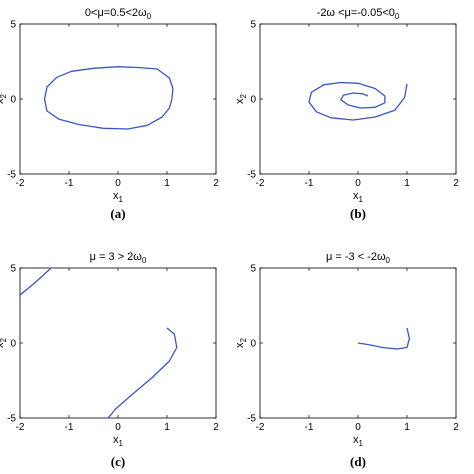 This screenshot has height=474, width=474. I want to click on panel-caption: (a), so click(117, 213).